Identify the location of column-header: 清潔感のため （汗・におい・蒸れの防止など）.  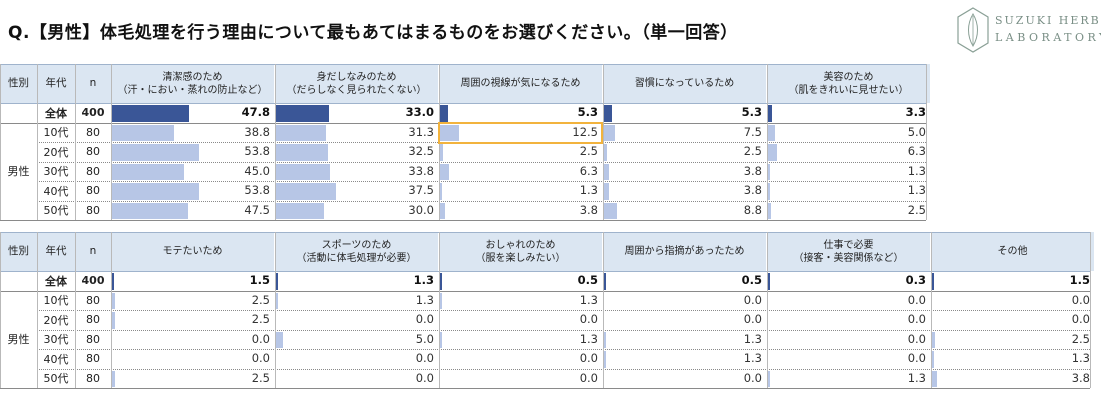
(192, 83).